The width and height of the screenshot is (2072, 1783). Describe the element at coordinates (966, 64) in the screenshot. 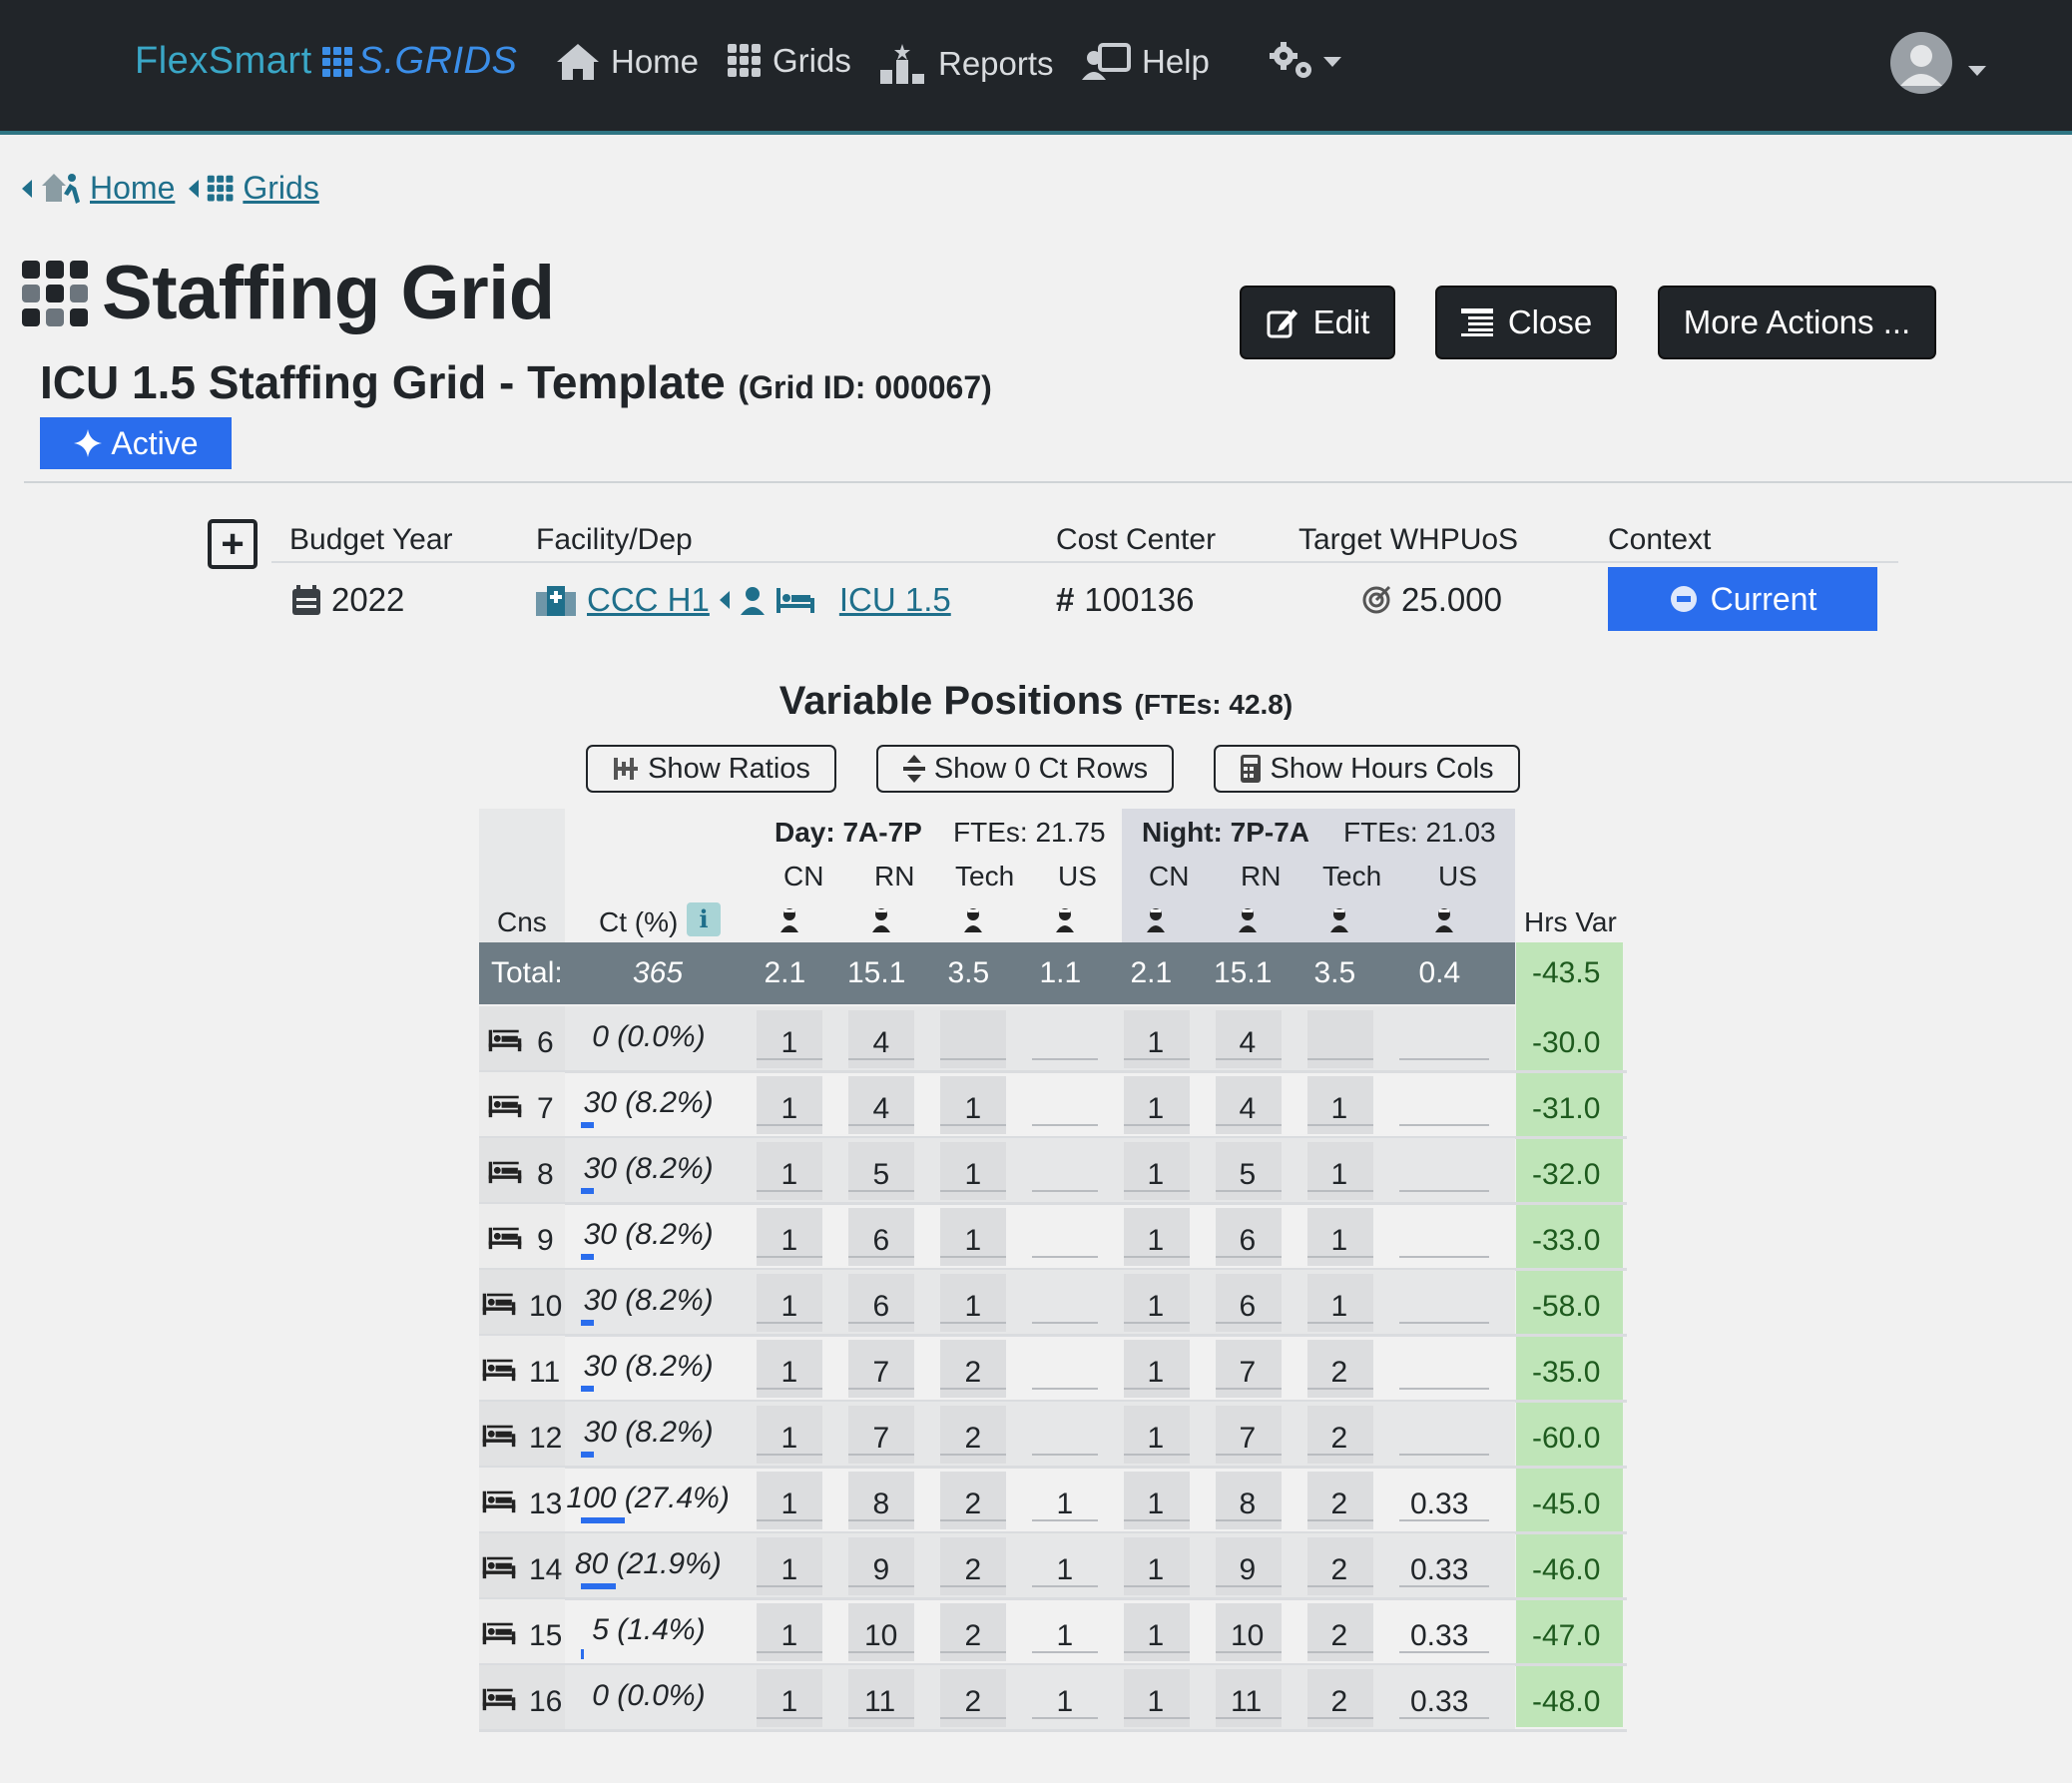

I see `nav-reports: Reports` at that location.